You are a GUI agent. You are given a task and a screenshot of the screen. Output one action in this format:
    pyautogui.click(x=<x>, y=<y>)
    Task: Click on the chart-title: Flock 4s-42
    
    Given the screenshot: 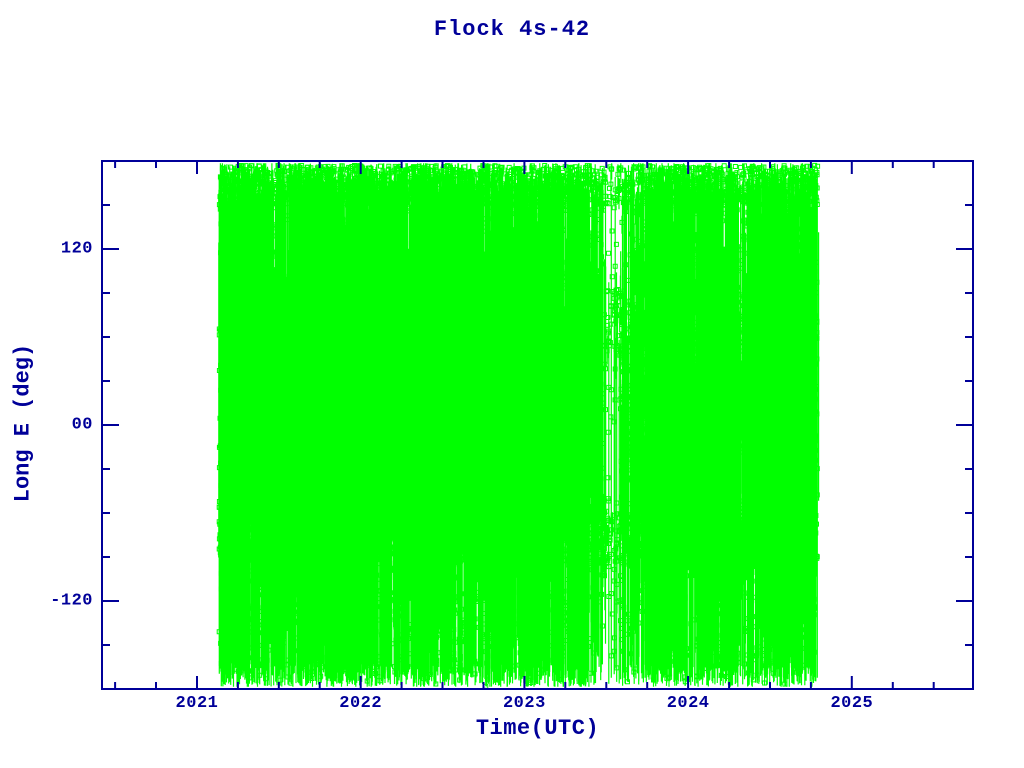 What is the action you would take?
    pyautogui.click(x=512, y=29)
    